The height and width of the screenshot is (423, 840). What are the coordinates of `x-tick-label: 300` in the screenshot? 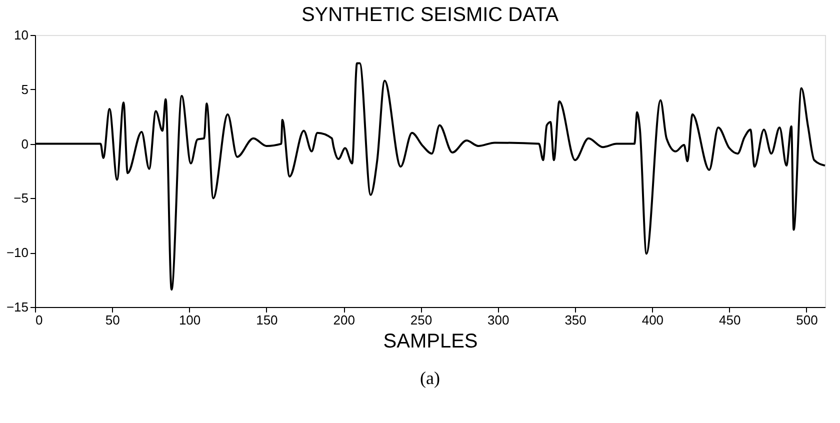 It's located at (499, 320).